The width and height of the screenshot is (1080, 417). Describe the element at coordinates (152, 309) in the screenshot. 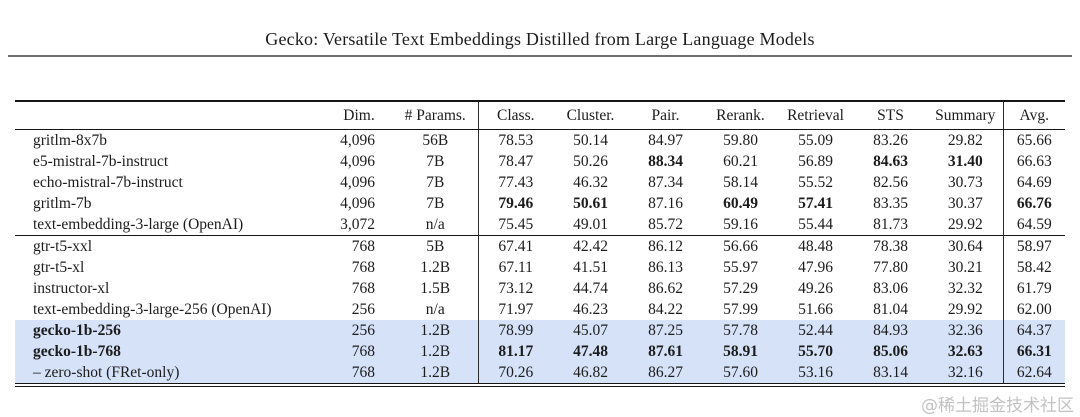

I see `model-name-cell: text-embedding-3-large-256 (OpenAI)` at that location.